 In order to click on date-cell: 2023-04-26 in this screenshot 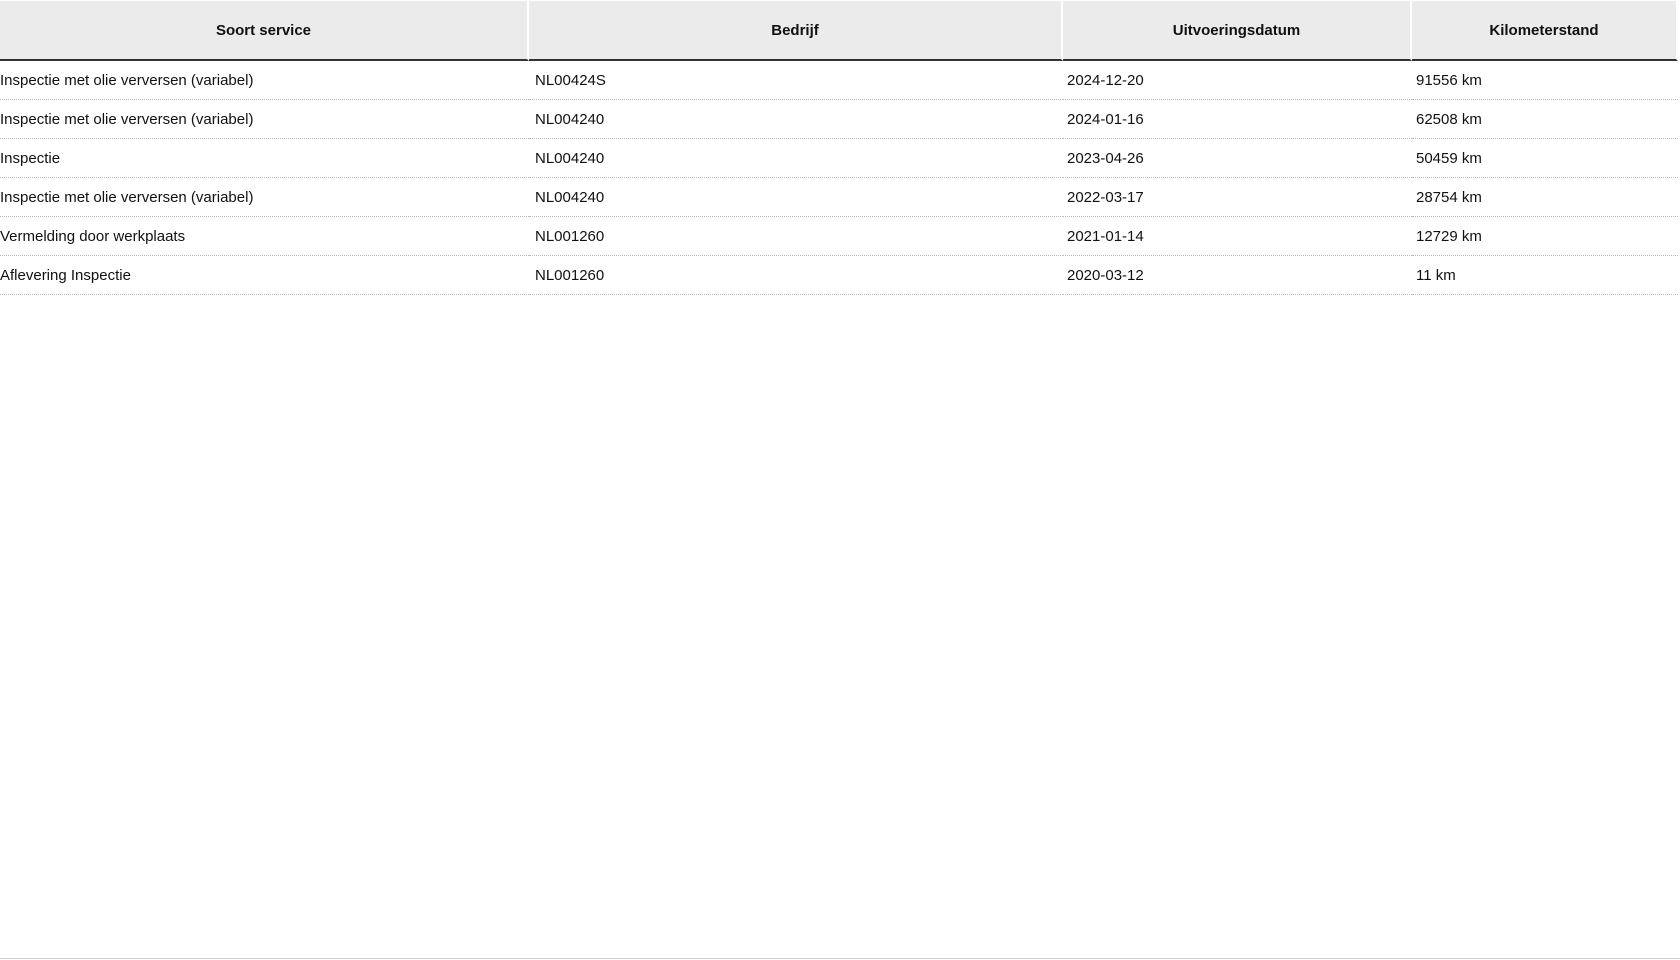, I will do `click(1237, 158)`.